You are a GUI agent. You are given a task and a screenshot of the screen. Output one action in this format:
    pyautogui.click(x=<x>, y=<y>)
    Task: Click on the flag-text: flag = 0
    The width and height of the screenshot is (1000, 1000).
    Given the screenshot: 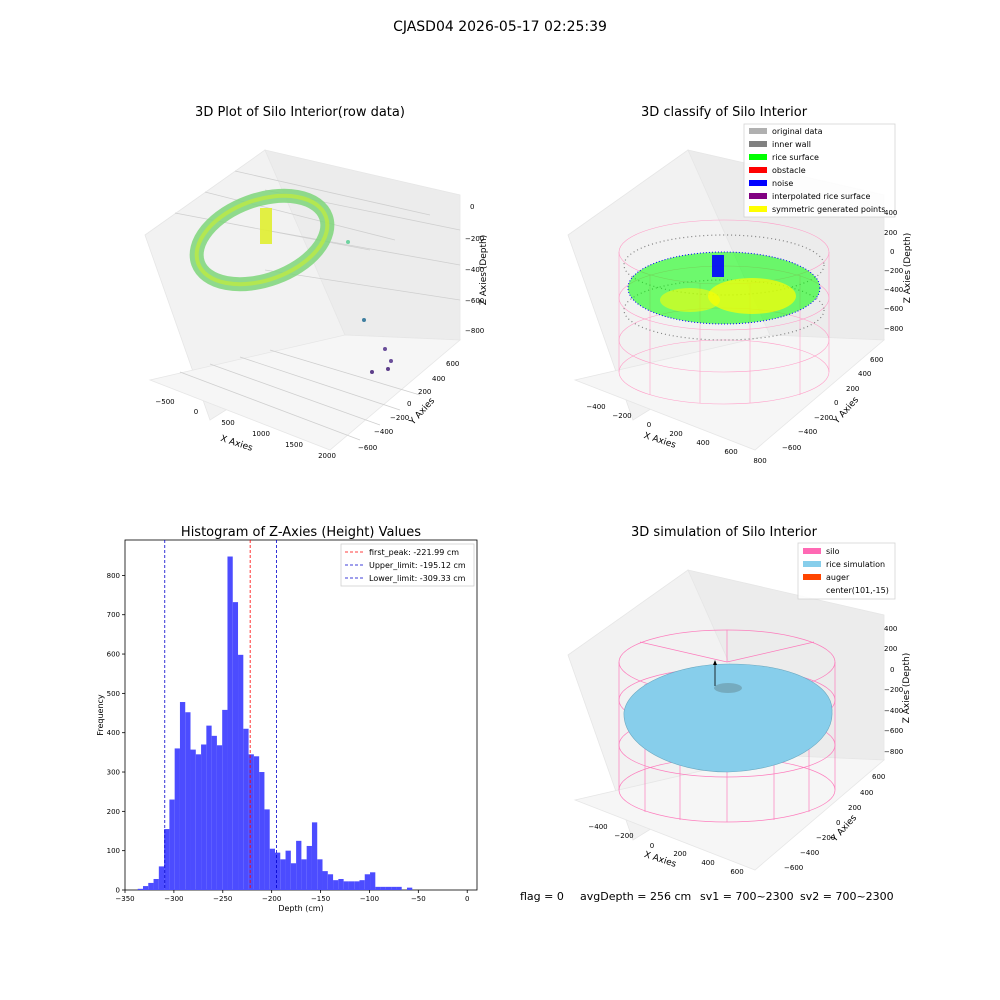 What is the action you would take?
    pyautogui.click(x=542, y=896)
    